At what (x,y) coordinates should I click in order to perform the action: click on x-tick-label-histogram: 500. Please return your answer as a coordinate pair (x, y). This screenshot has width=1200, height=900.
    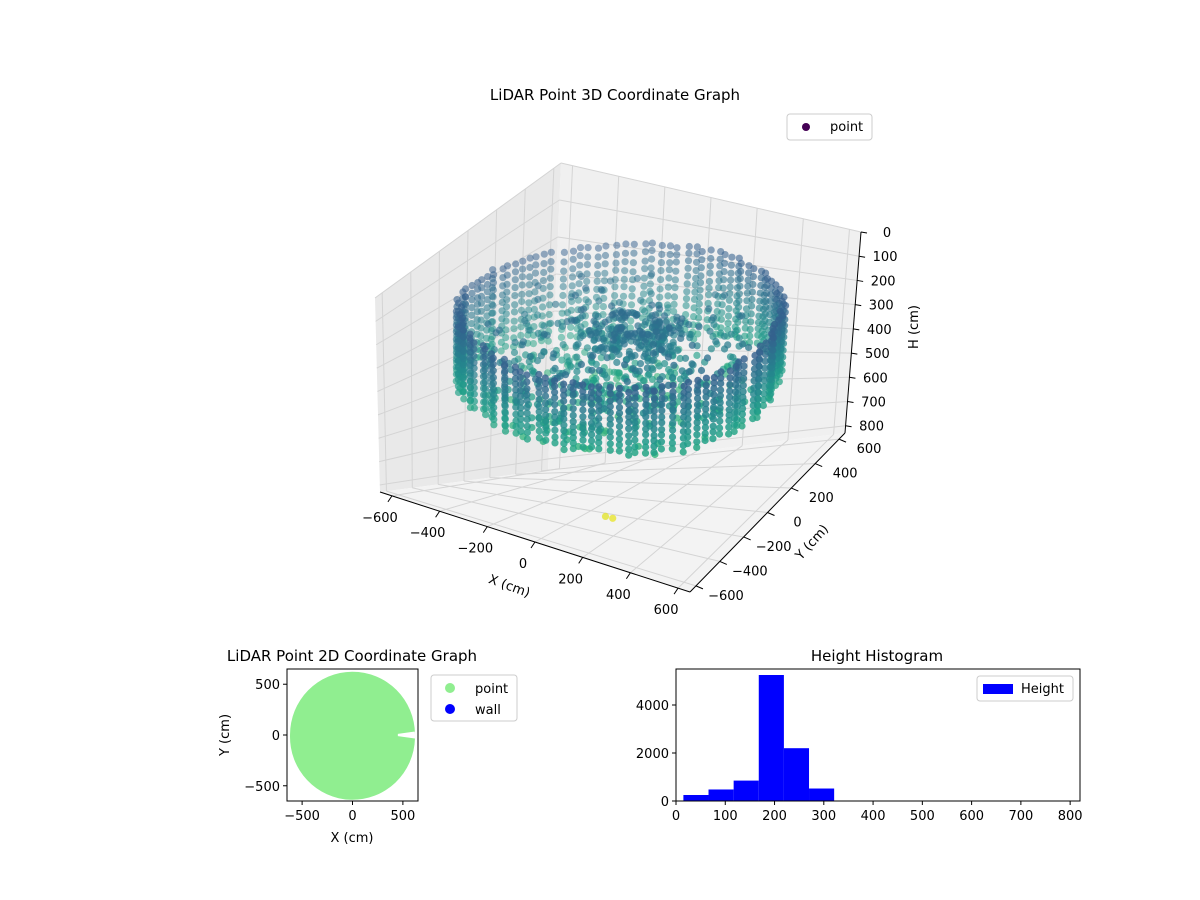
    Looking at the image, I should click on (922, 816).